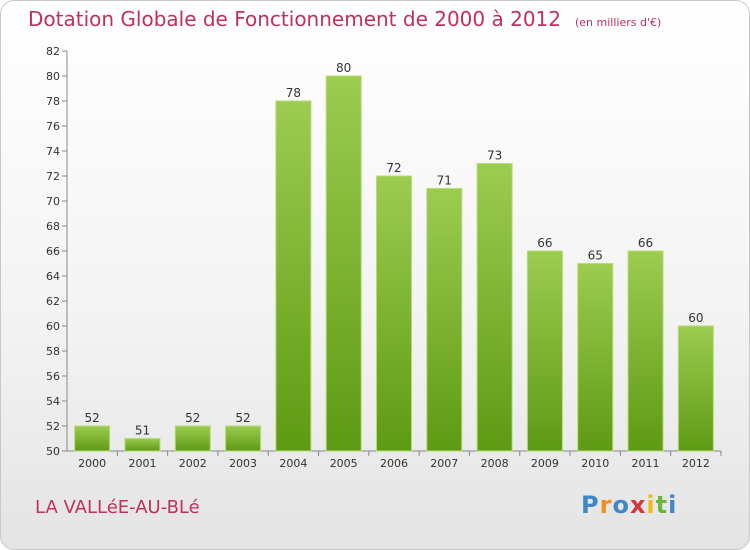 The image size is (750, 550). Describe the element at coordinates (343, 68) in the screenshot. I see `value-label-2005: 80` at that location.